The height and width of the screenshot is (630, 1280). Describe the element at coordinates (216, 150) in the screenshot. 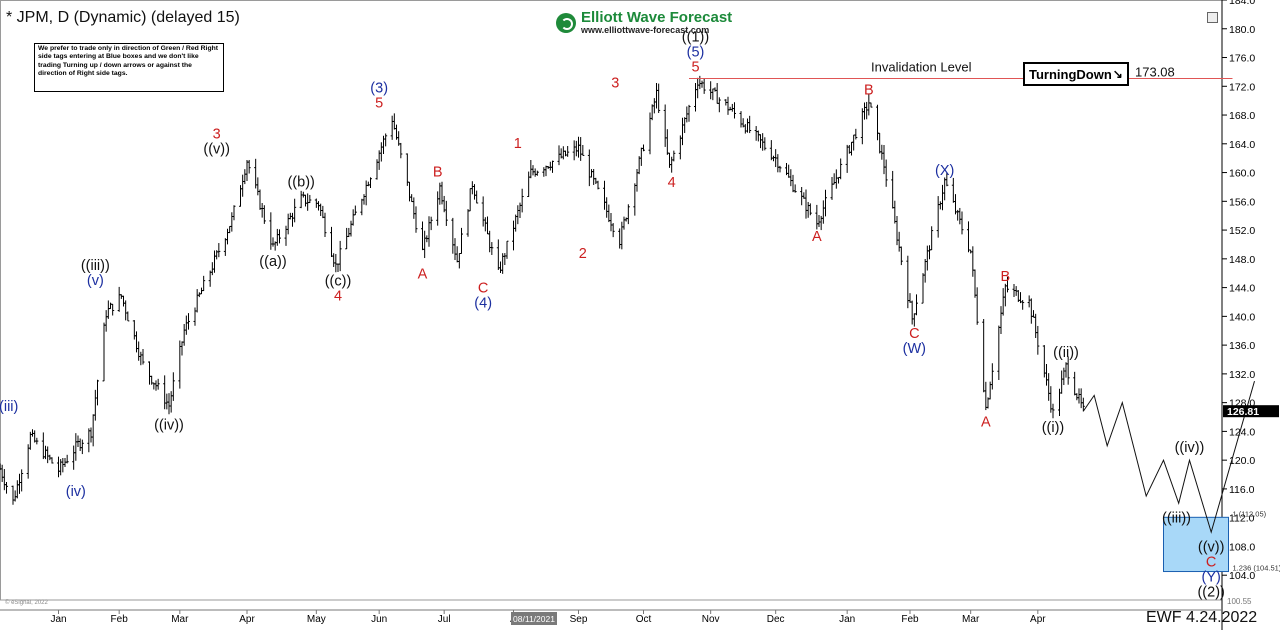

I see `wave-label: ((v))` at that location.